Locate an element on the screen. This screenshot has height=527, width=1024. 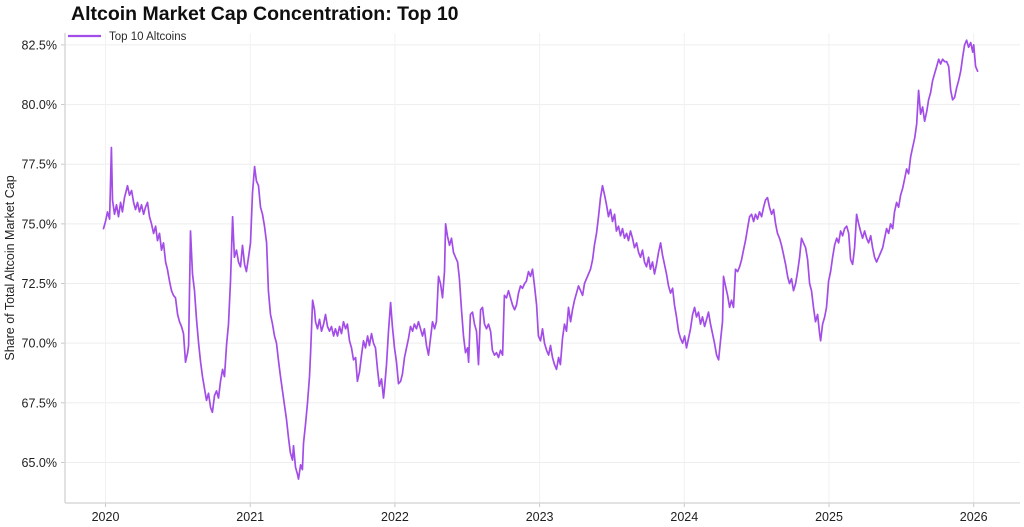
chart-title: Altcoin Market Cap Concentration: Top 10 is located at coordinates (265, 14).